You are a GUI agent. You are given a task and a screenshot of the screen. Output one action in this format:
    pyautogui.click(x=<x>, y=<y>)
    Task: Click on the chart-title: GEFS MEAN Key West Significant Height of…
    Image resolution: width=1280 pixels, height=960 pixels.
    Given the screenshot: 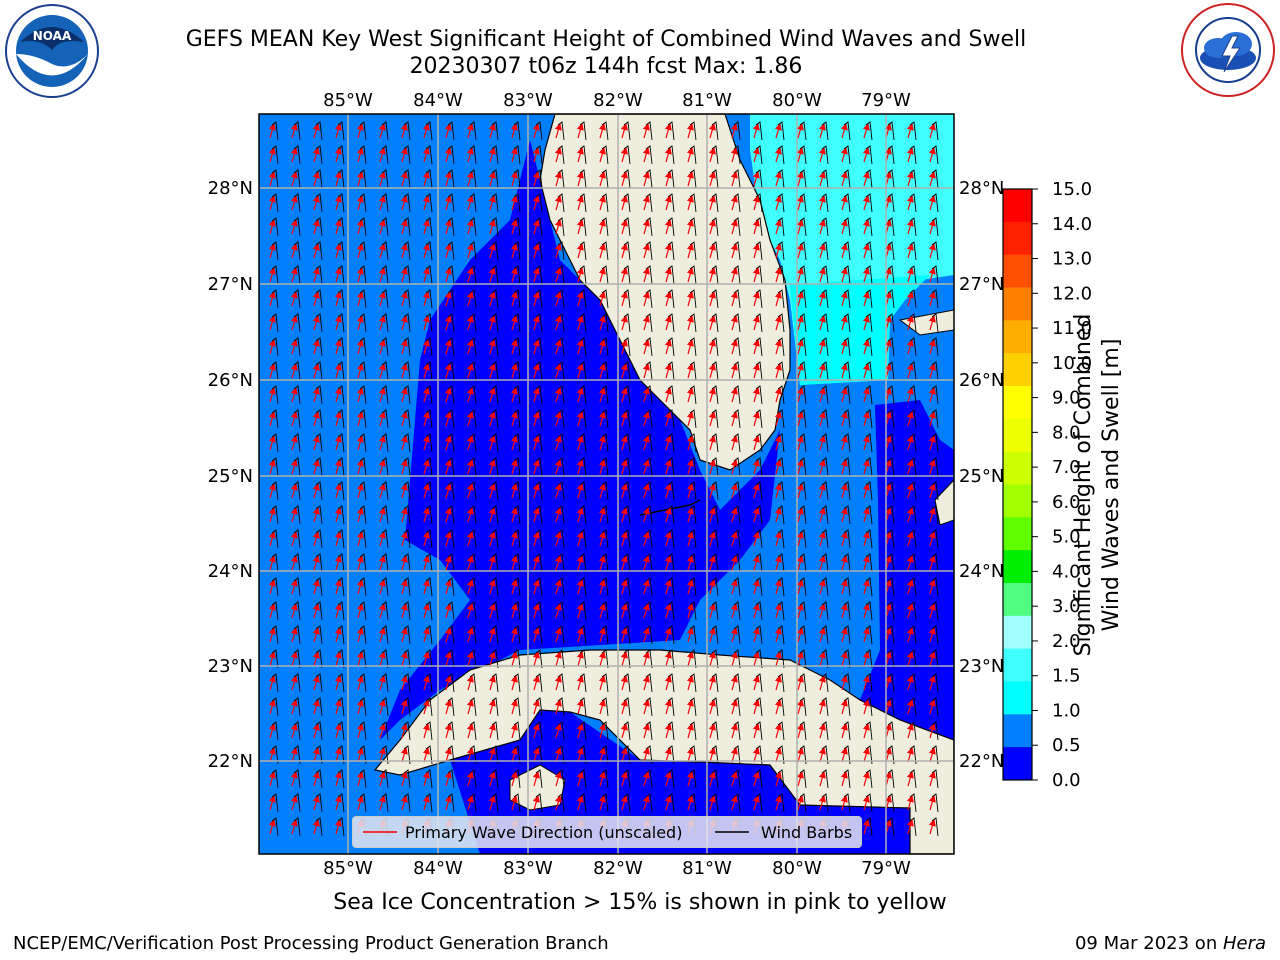 What is the action you would take?
    pyautogui.click(x=606, y=39)
    